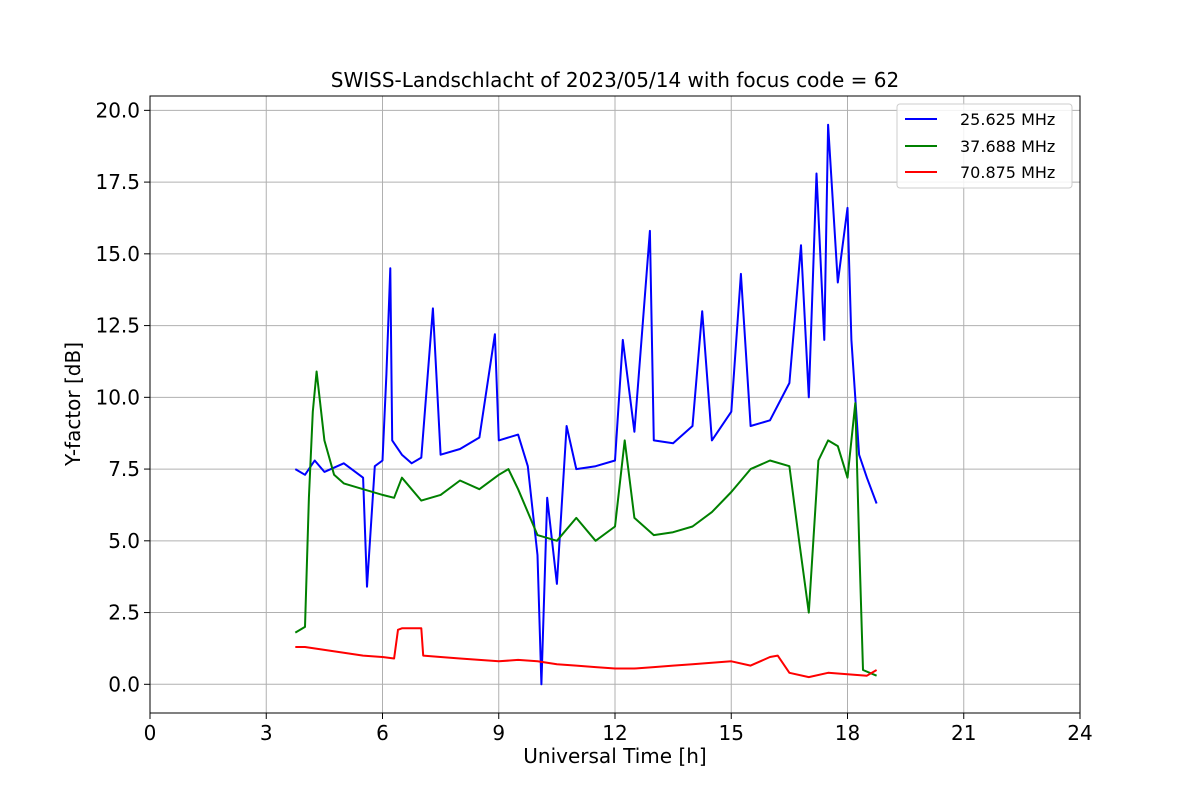  Describe the element at coordinates (117, 397) in the screenshot. I see `y-tick-label: 10.0` at that location.